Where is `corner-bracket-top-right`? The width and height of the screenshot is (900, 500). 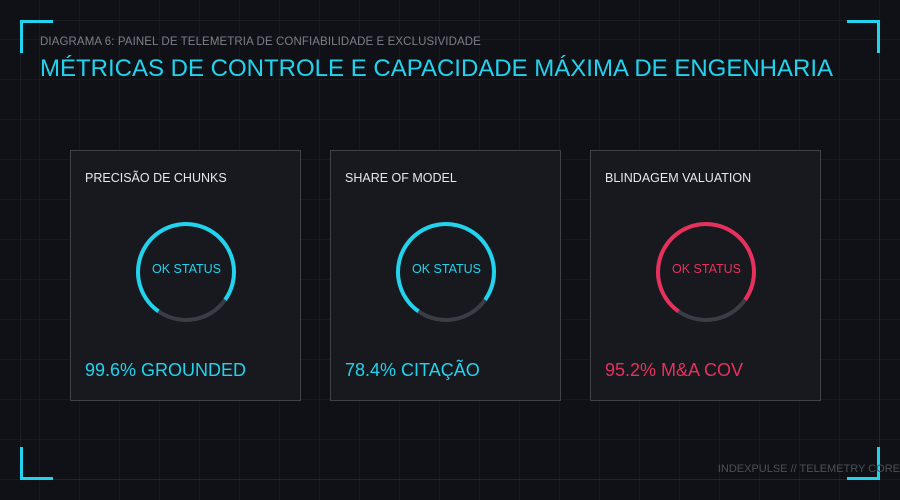 corner-bracket-top-right is located at coordinates (863, 36).